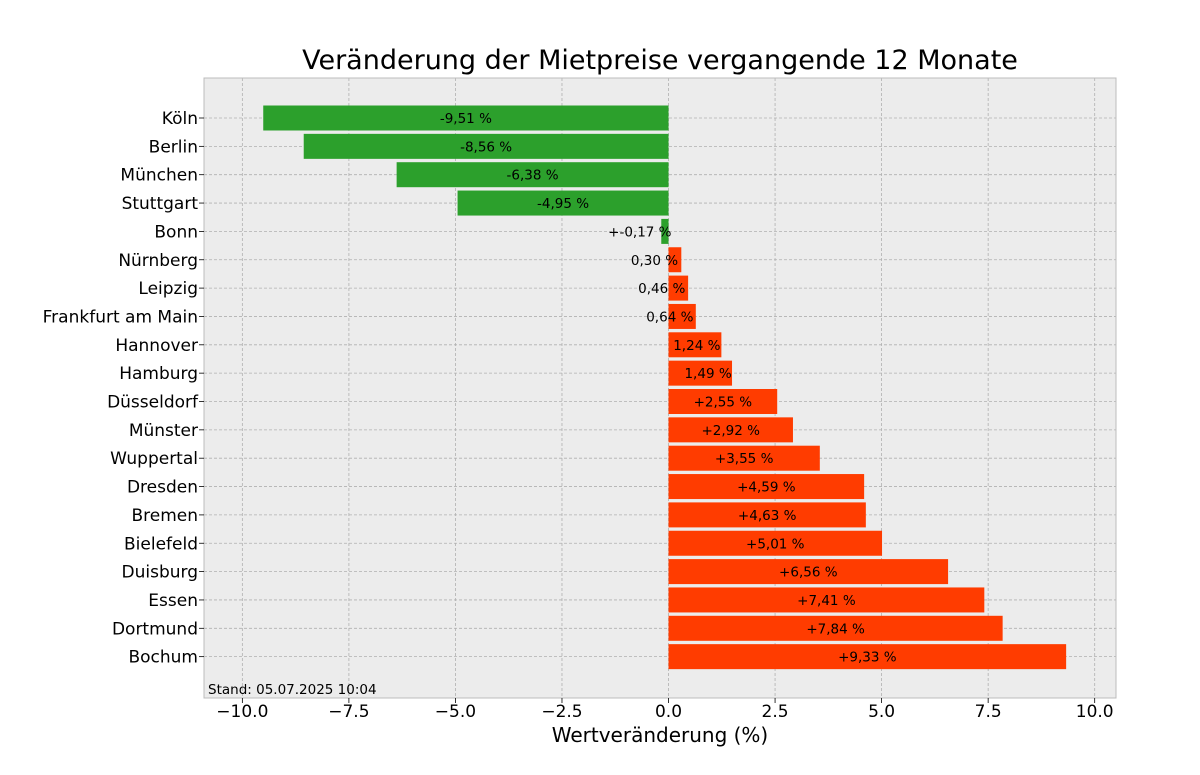  Describe the element at coordinates (775, 712) in the screenshot. I see `x-tick-label: 2.5` at that location.